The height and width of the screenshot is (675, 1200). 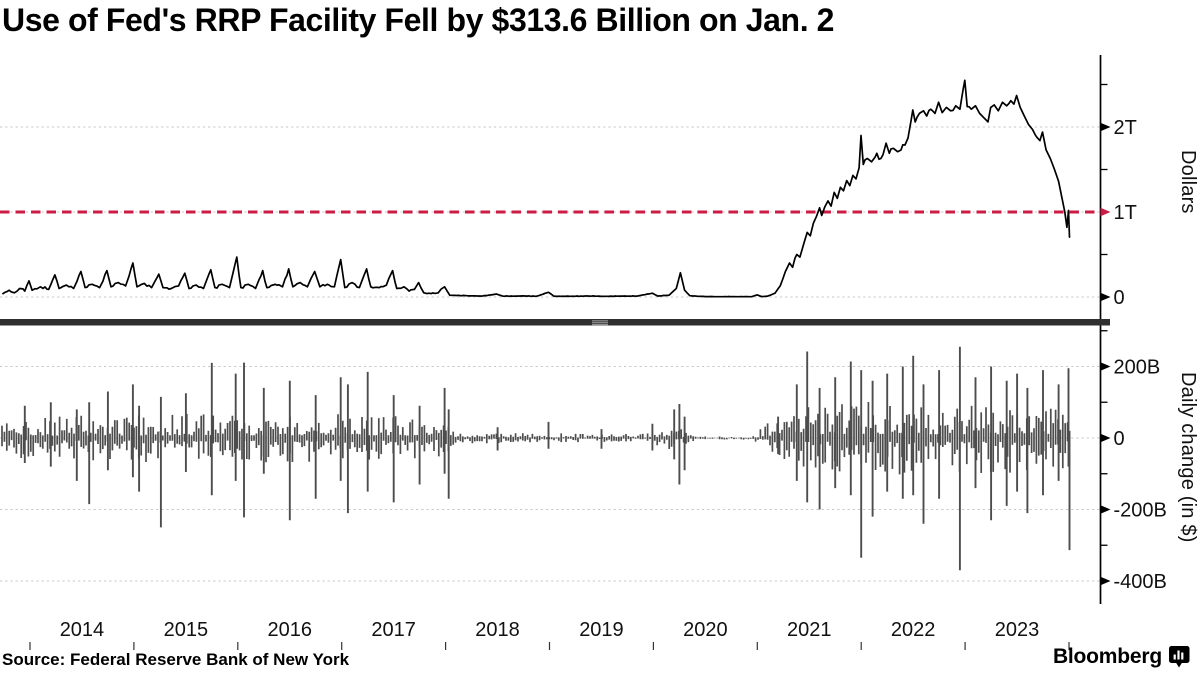 I want to click on source-note: Source: Federal Reserve Bank of New York, so click(x=176, y=659).